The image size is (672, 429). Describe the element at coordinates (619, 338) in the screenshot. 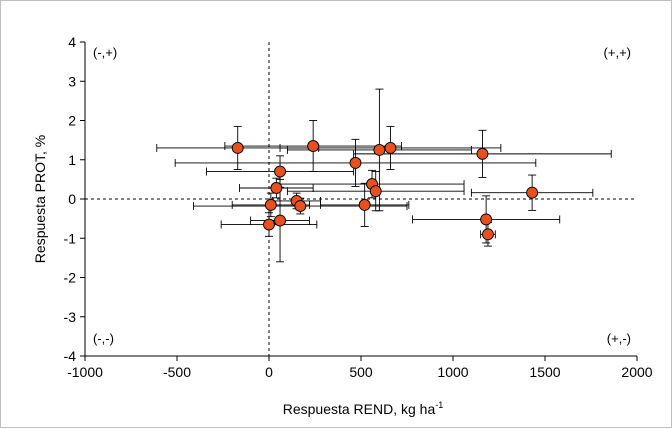

I see `quadrant-label-bottom-right: (+,-)` at that location.